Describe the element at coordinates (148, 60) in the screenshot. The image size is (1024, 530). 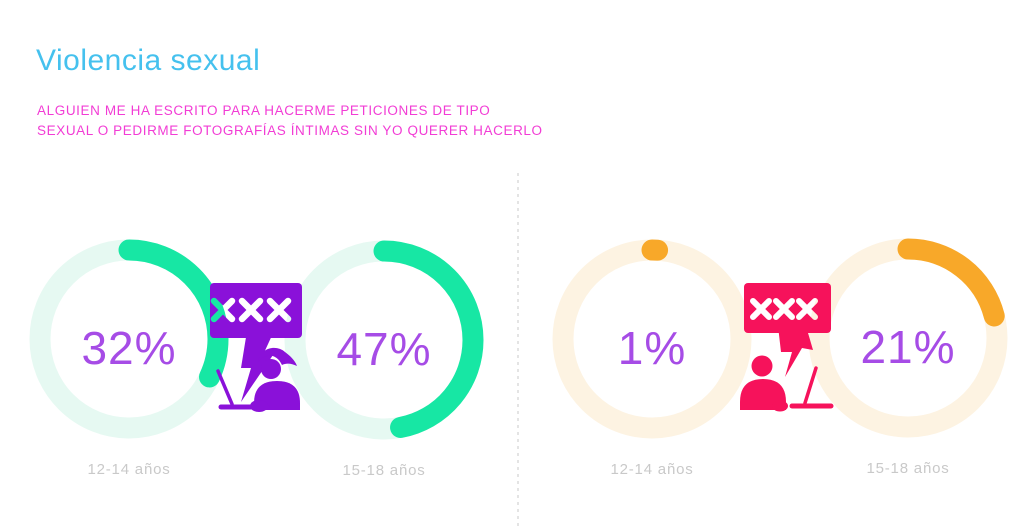
I see `page-title: Violencia sexual` at that location.